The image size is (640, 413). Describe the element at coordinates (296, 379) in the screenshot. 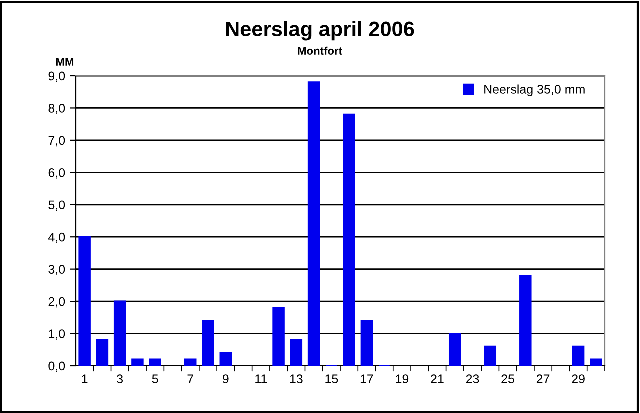

I see `x-tick-label: 13` at that location.